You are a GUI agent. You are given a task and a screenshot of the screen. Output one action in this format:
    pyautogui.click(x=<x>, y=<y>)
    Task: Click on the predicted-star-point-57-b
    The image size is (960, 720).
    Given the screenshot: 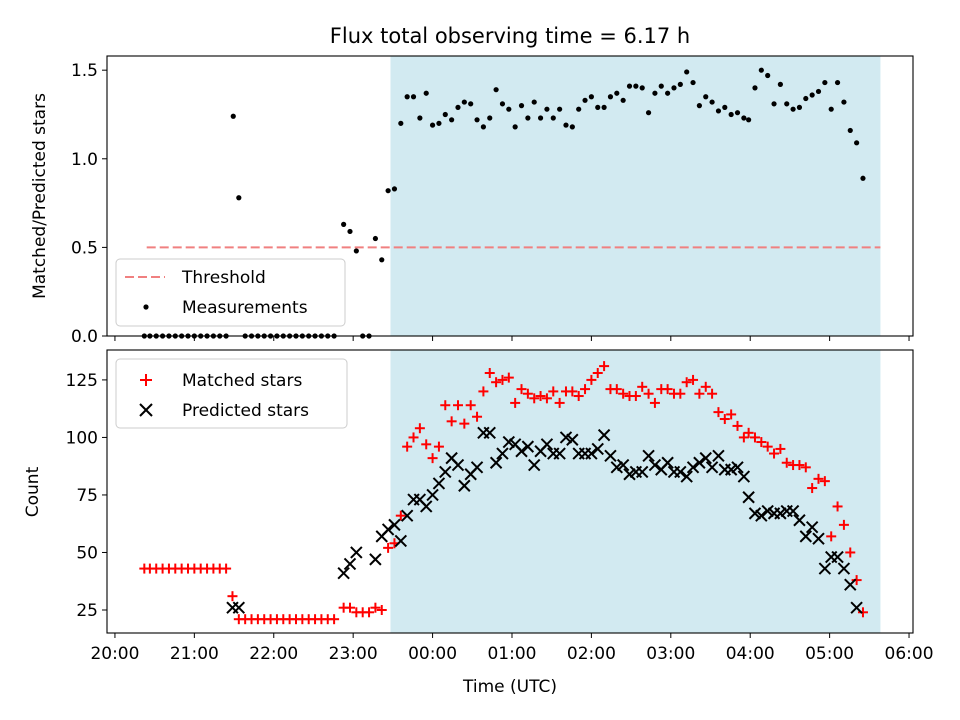 What is the action you would take?
    pyautogui.click(x=705, y=458)
    